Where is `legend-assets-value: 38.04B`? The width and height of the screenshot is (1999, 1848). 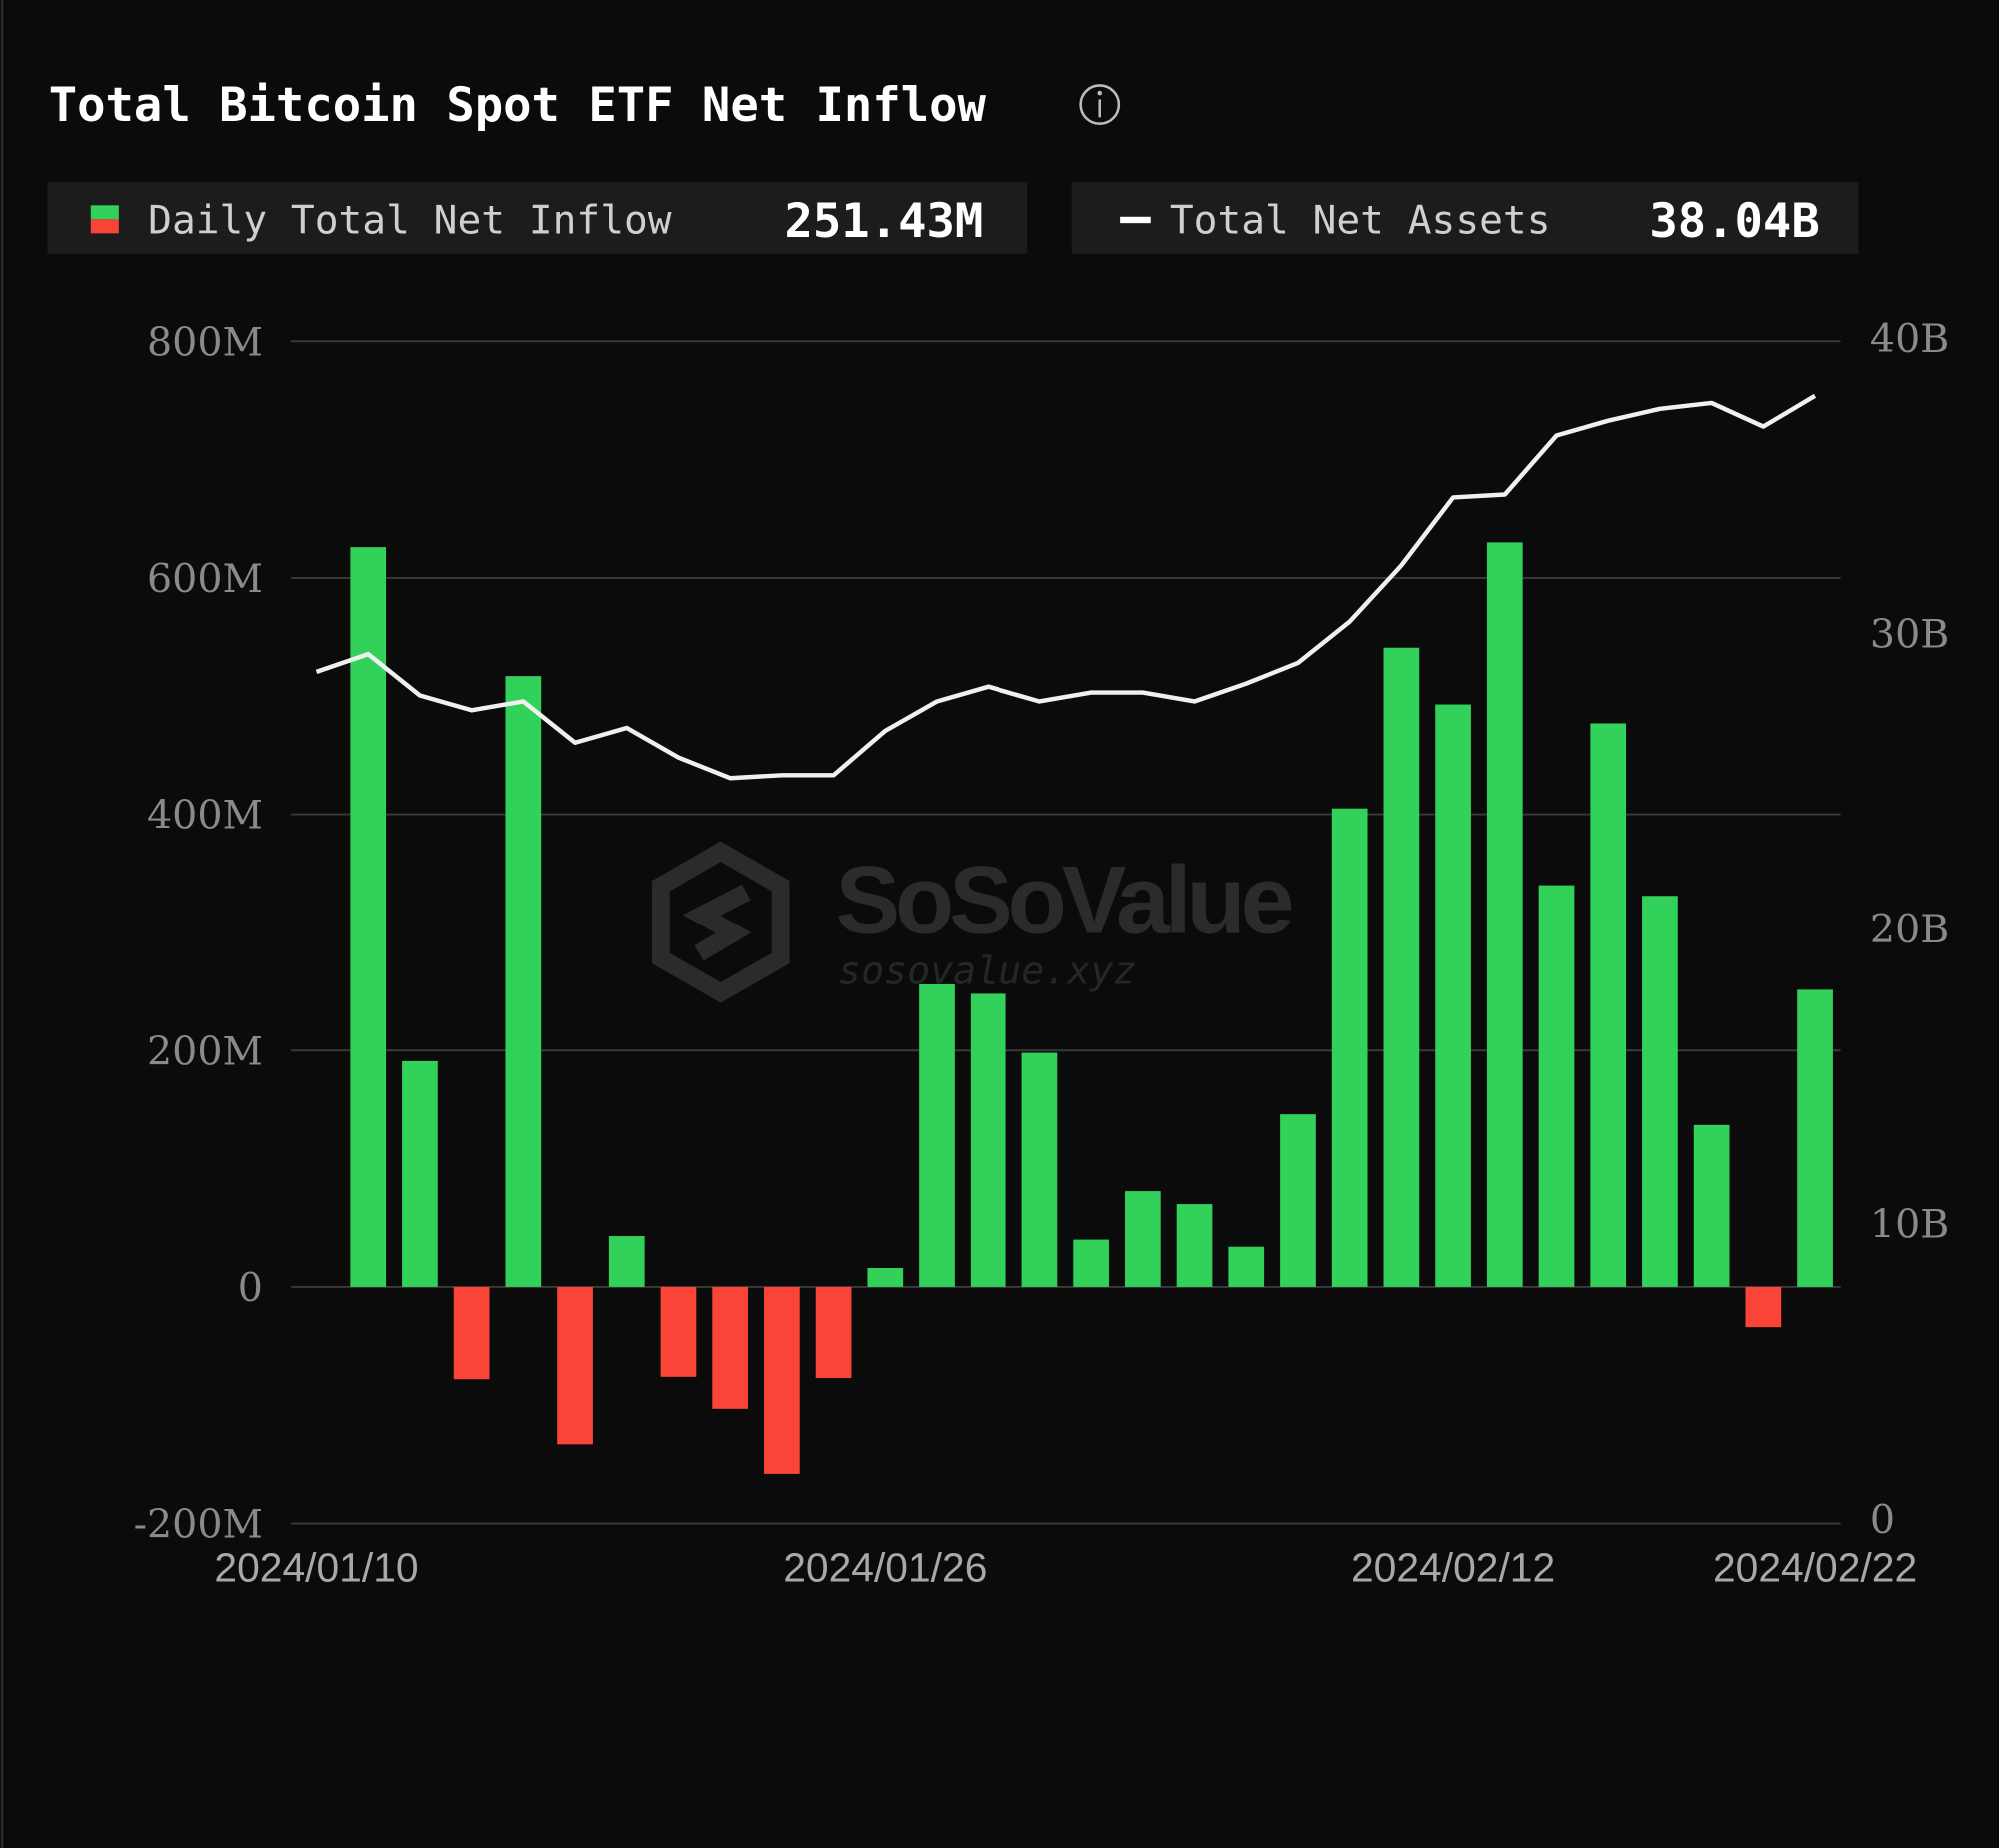 legend-assets-value: 38.04B is located at coordinates (1734, 221).